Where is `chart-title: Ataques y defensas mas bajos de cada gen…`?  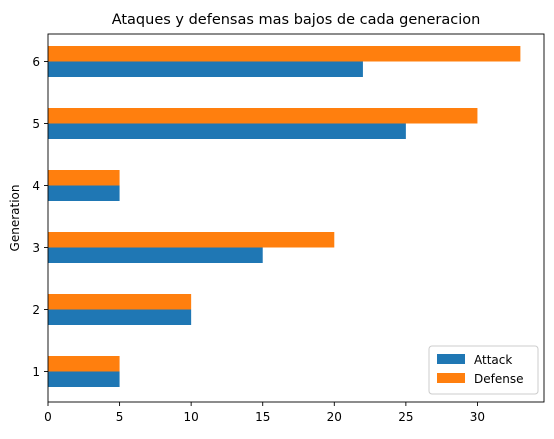
chart-title: Ataques y defensas mas bajos de cada gen… is located at coordinates (296, 20).